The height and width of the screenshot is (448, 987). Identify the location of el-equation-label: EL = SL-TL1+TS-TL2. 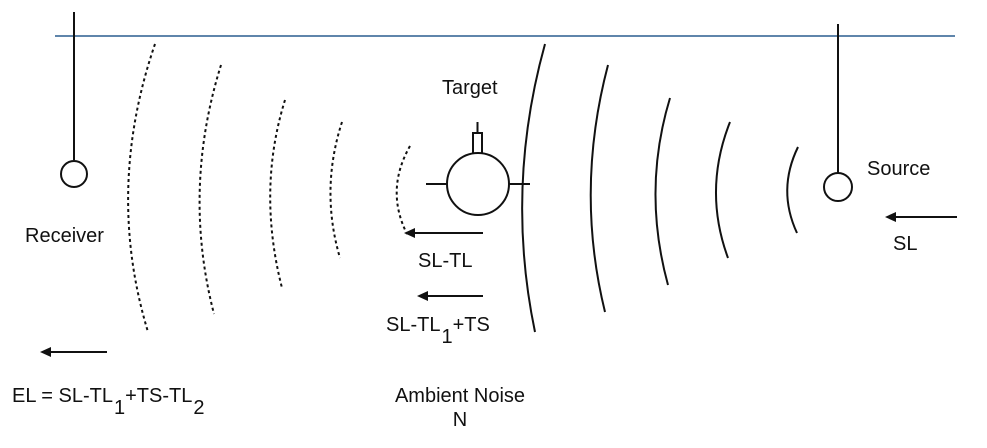
(108, 401).